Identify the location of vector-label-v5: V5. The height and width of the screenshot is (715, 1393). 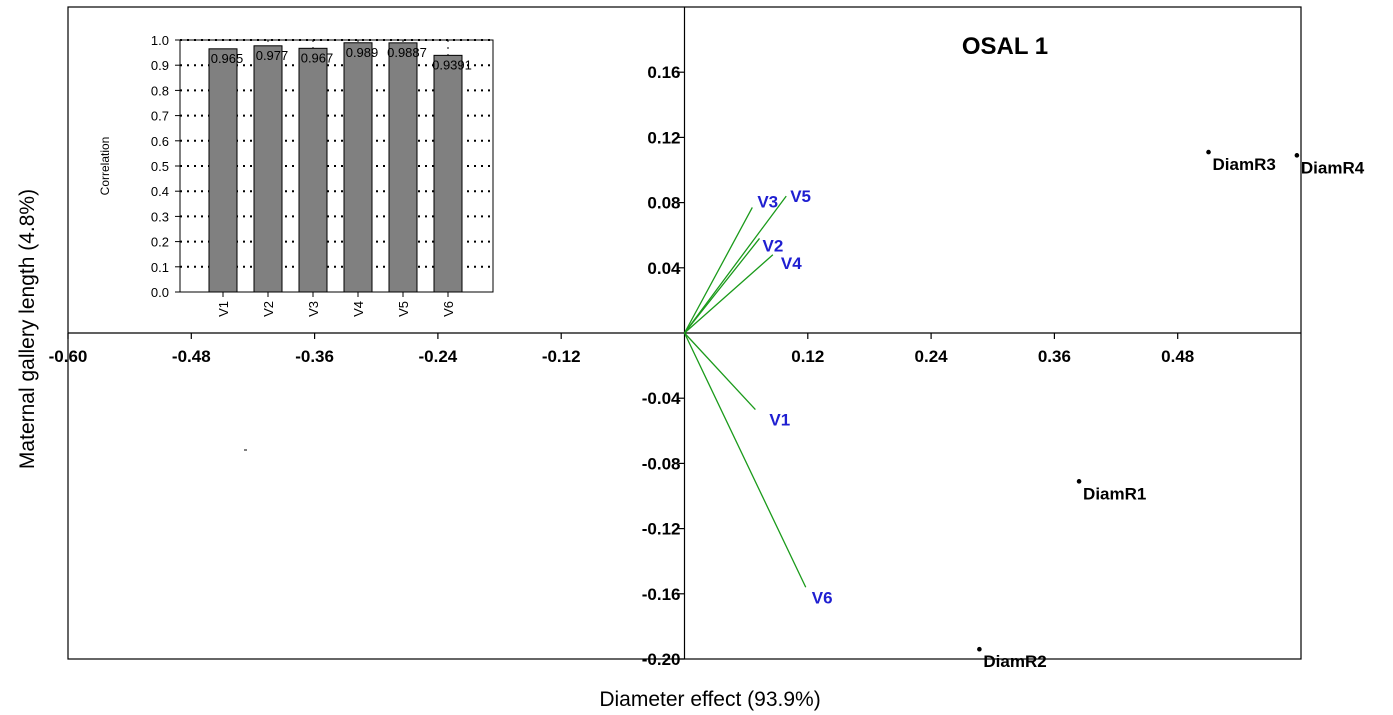
(800, 196).